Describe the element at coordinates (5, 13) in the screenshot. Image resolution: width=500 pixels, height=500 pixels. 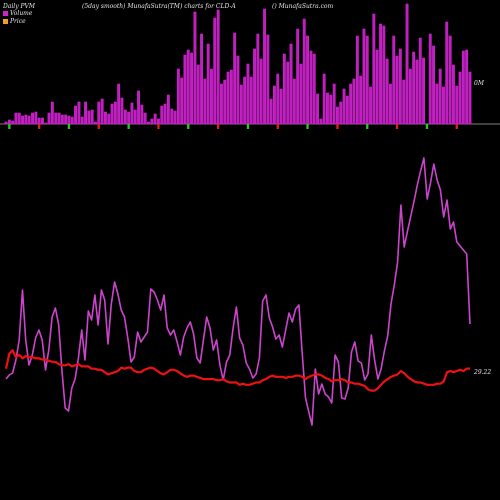
I see `volume-swatch` at that location.